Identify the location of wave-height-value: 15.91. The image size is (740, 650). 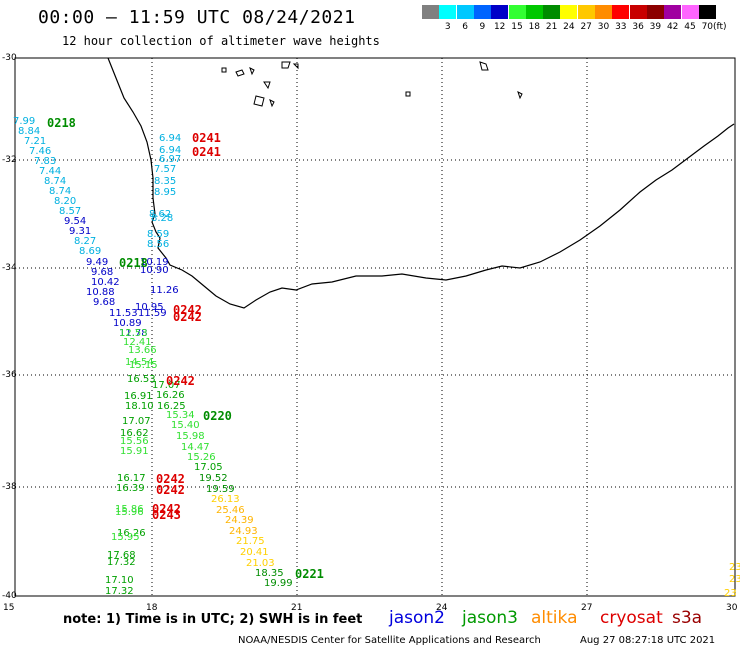
(134, 451).